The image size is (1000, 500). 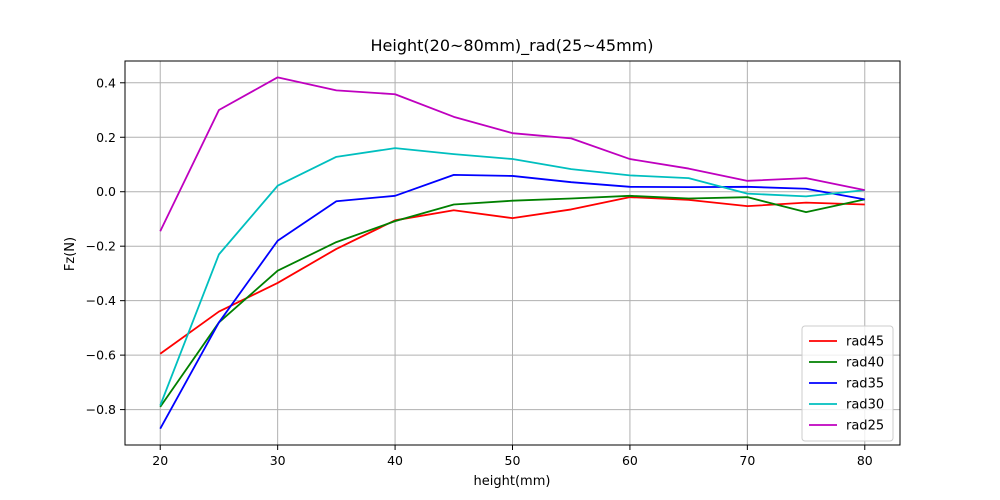 I want to click on chart-title: Height(20~80mm)_rad(25~45mm), so click(x=512, y=46).